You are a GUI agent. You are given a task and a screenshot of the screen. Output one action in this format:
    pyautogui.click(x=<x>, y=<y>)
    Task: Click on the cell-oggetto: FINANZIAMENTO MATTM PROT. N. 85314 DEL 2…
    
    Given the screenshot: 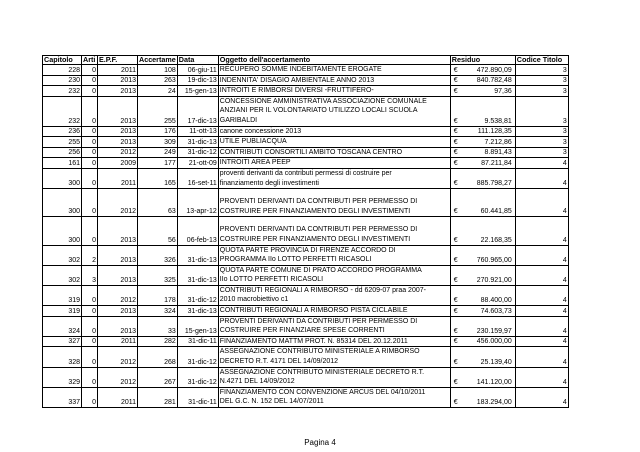 What is the action you would take?
    pyautogui.click(x=334, y=341)
    